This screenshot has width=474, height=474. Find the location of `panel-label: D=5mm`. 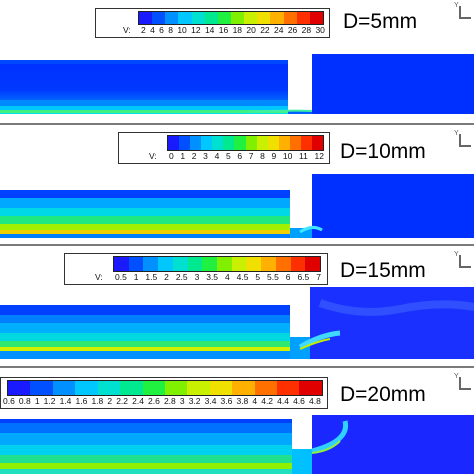

panel-label: D=5mm is located at coordinates (380, 21).